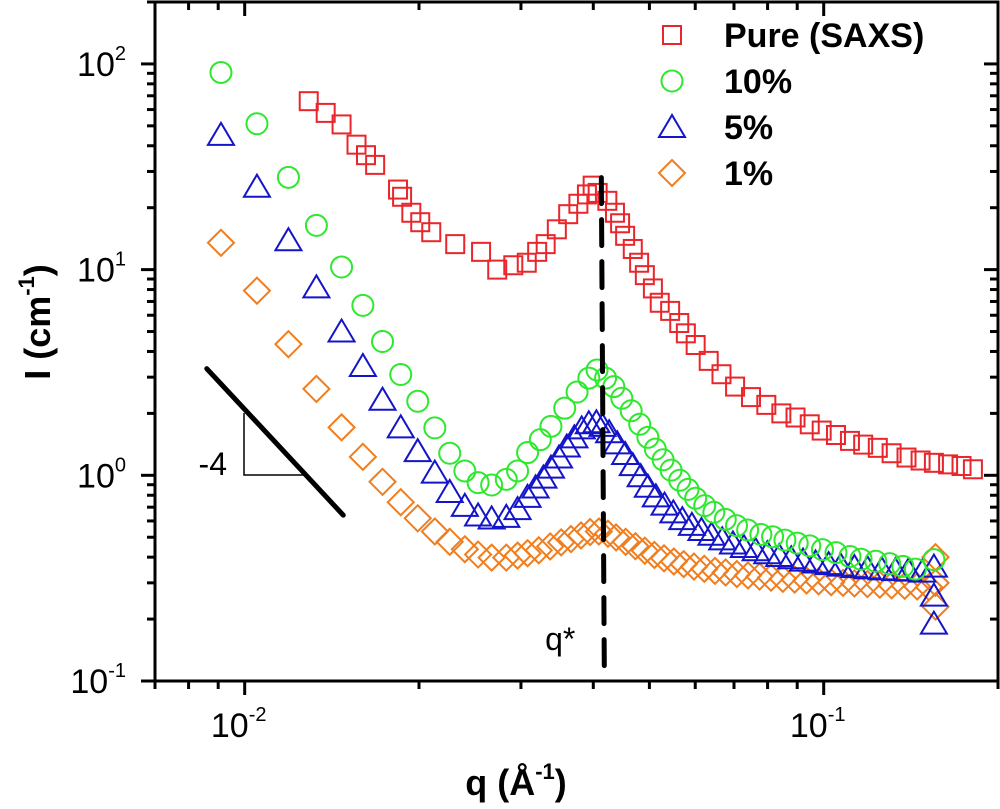  Describe the element at coordinates (36, 322) in the screenshot. I see `y-axis-title: I (cm-1)` at that location.